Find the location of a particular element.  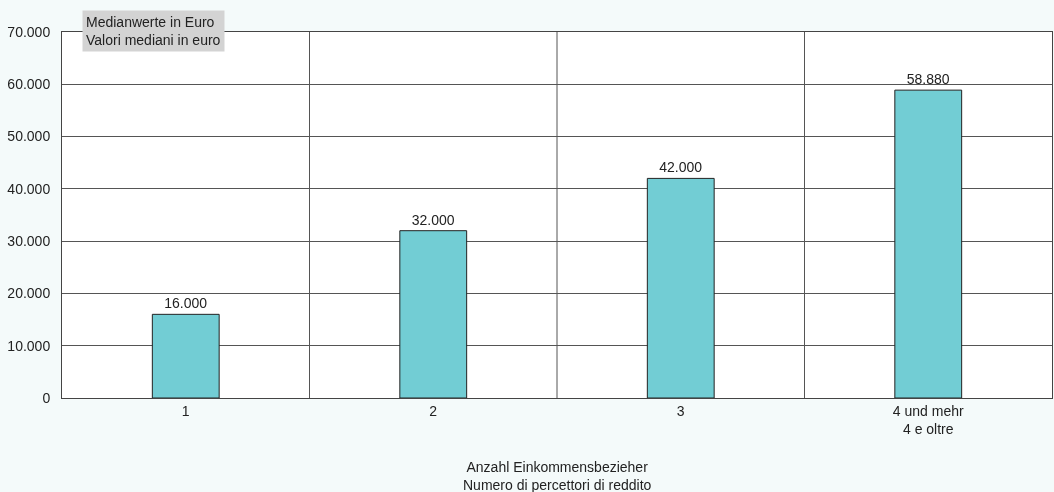

x-tick-label: 4 und mehr 4 e oltre is located at coordinates (928, 419).